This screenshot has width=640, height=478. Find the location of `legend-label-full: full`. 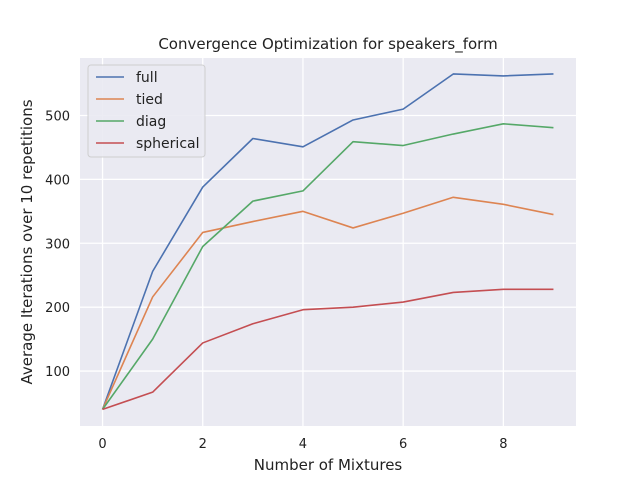

legend-label-full: full is located at coordinates (147, 78).